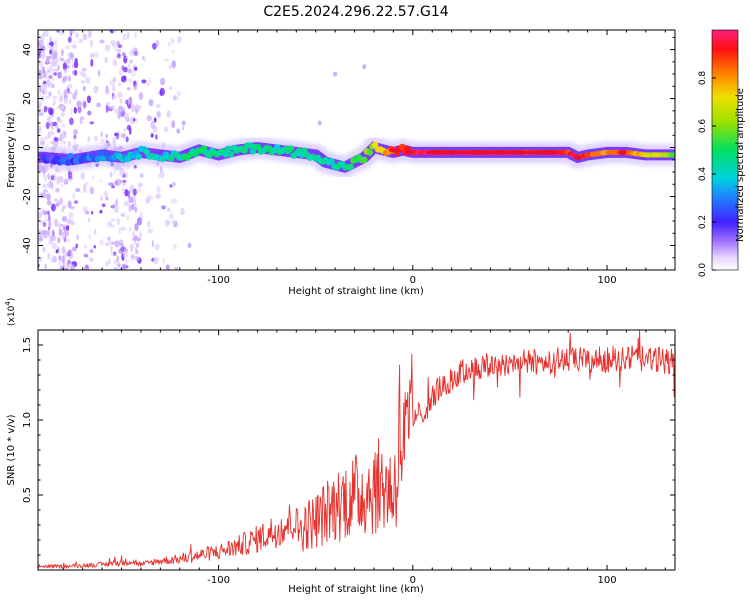  Describe the element at coordinates (27, 245) in the screenshot. I see `y-tick-label: -40` at that location.